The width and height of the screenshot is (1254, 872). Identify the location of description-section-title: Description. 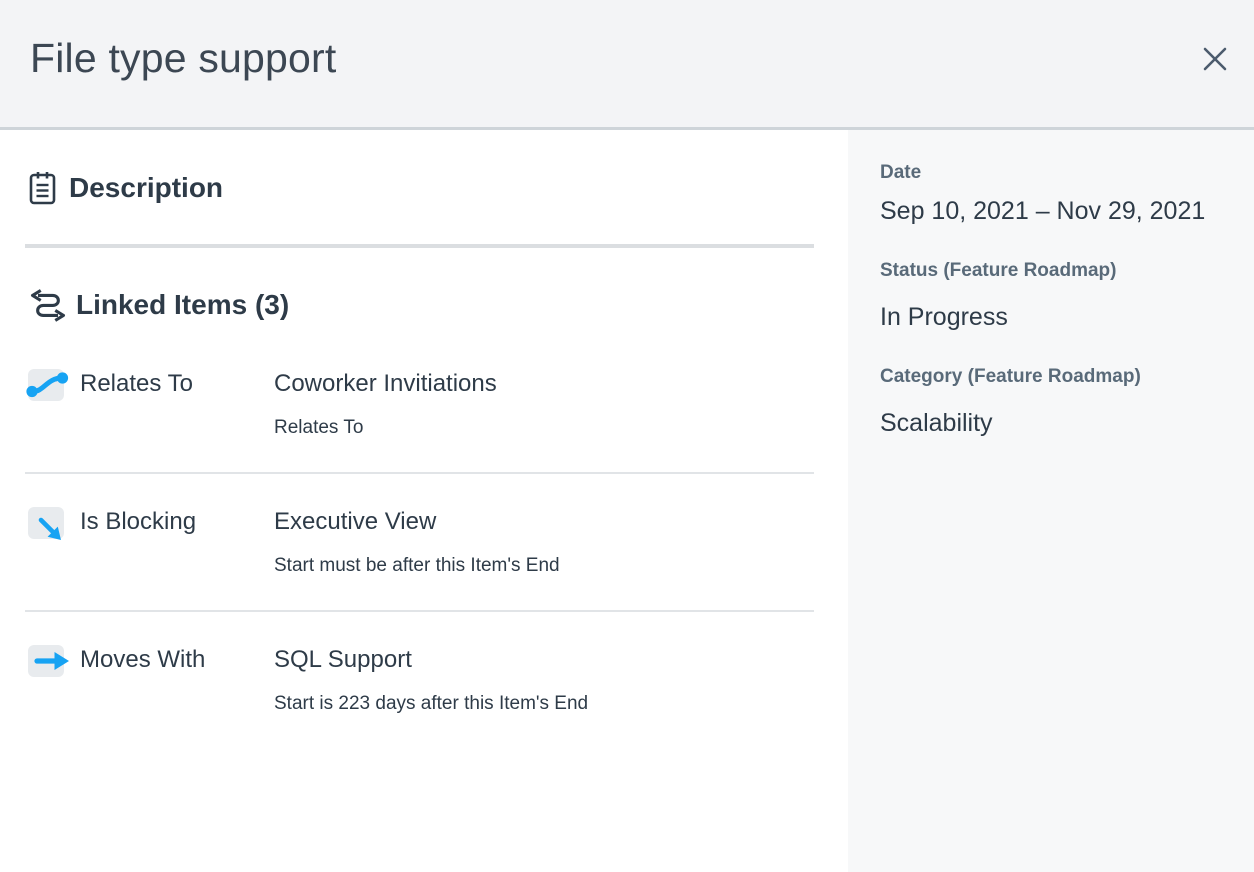
(146, 187).